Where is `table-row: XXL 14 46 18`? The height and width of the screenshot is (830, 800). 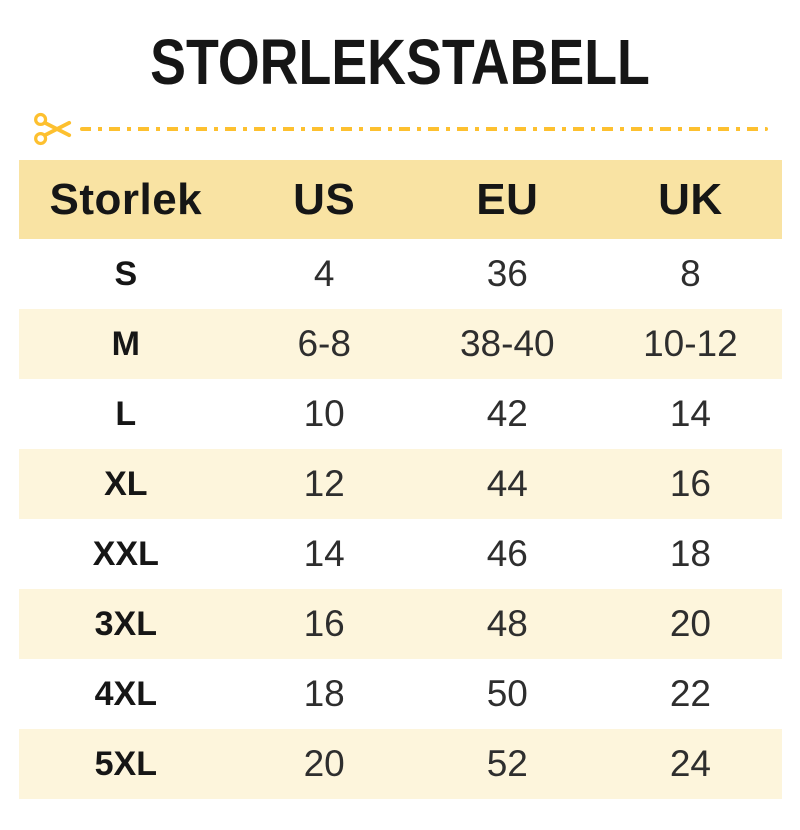
table-row: XXL 14 46 18 is located at coordinates (400, 554).